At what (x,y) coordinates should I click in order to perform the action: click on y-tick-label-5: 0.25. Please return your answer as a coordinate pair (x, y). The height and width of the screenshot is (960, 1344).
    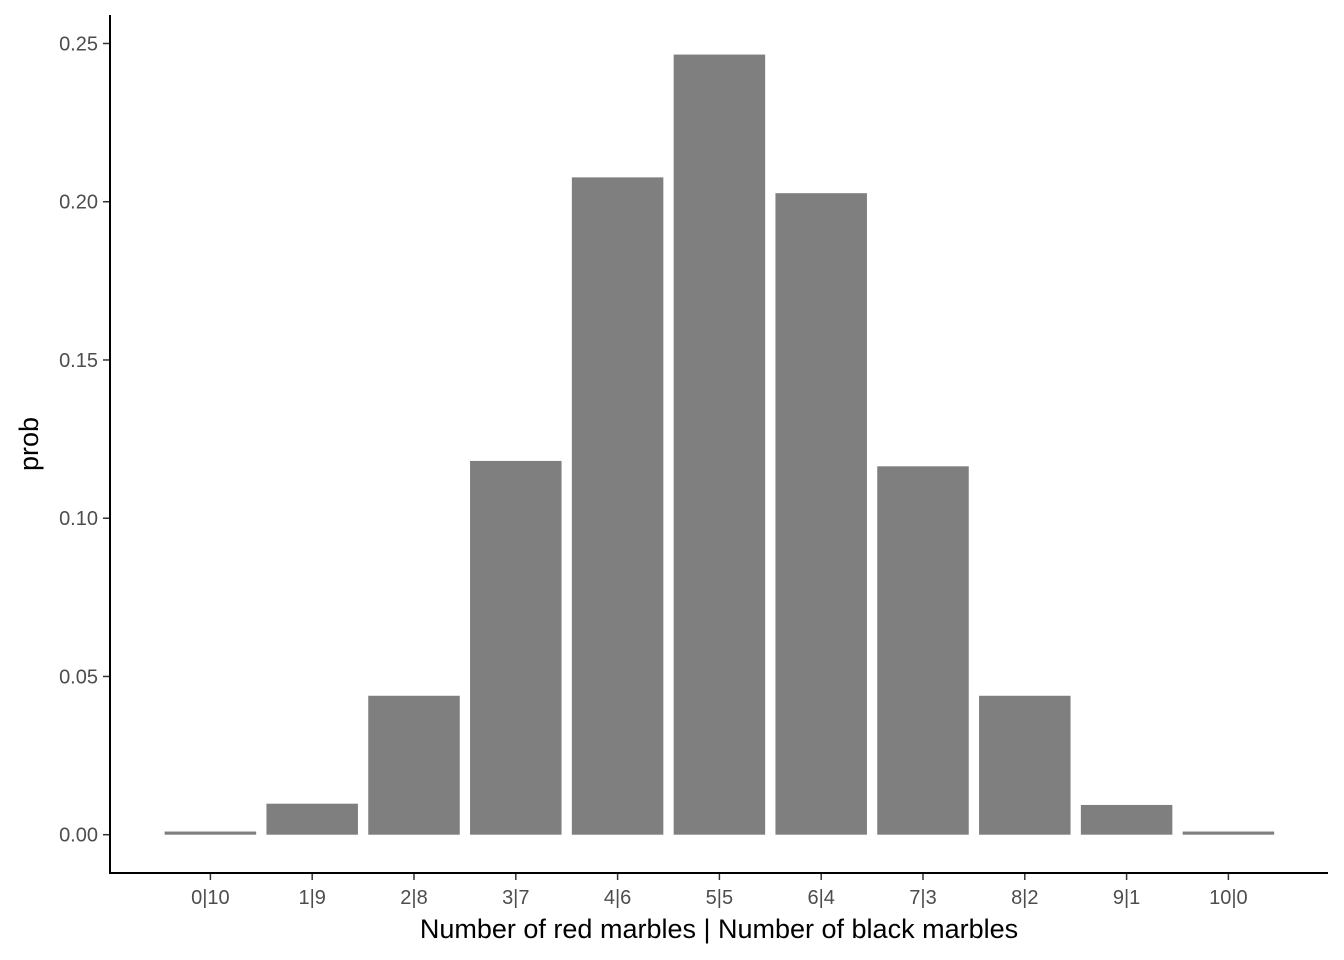
    Looking at the image, I should click on (78, 44).